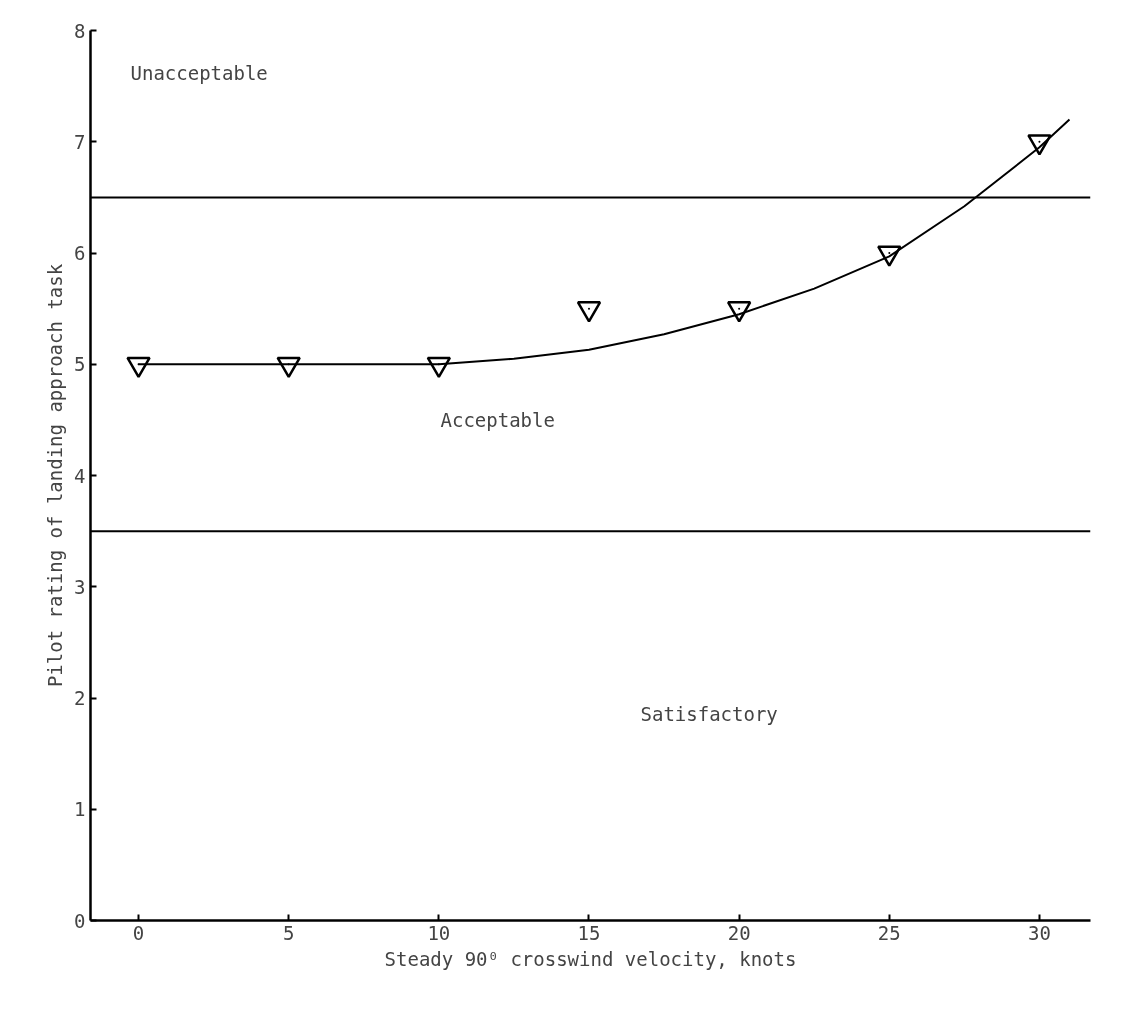 Image resolution: width=1121 pixels, height=1034 pixels. What do you see at coordinates (739, 932) in the screenshot?
I see `x-tick-label: 20` at bounding box center [739, 932].